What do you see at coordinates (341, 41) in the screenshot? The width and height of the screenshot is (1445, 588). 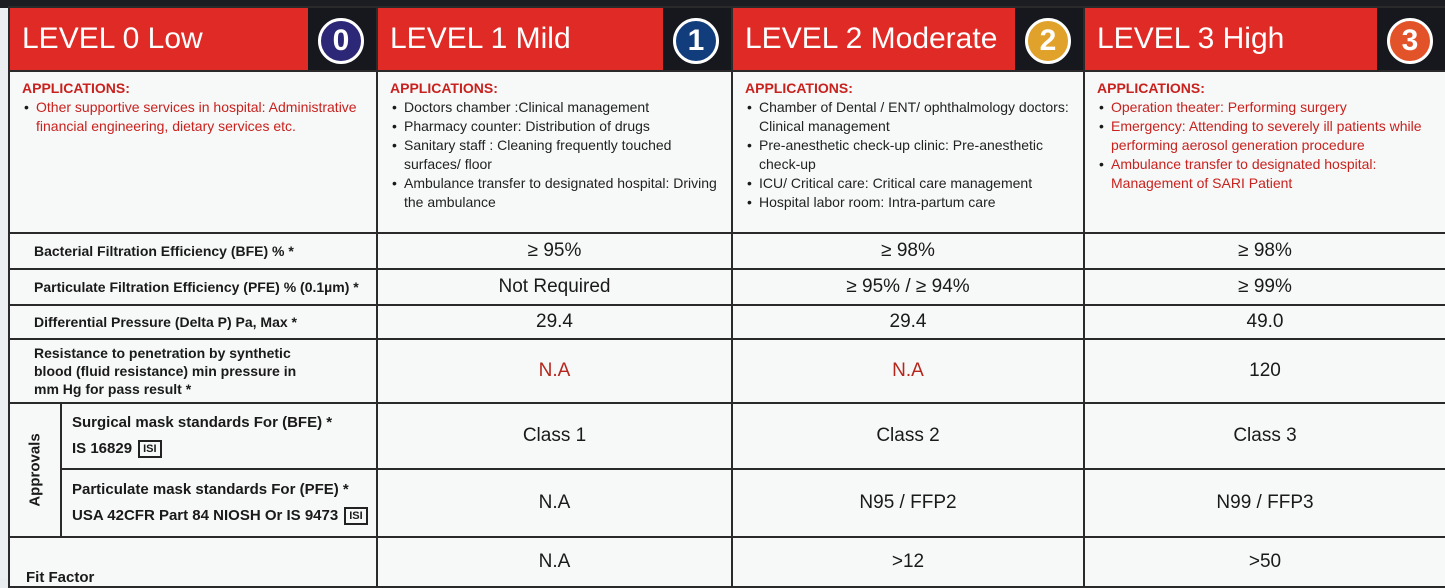 I see `level-0-badge: 0` at bounding box center [341, 41].